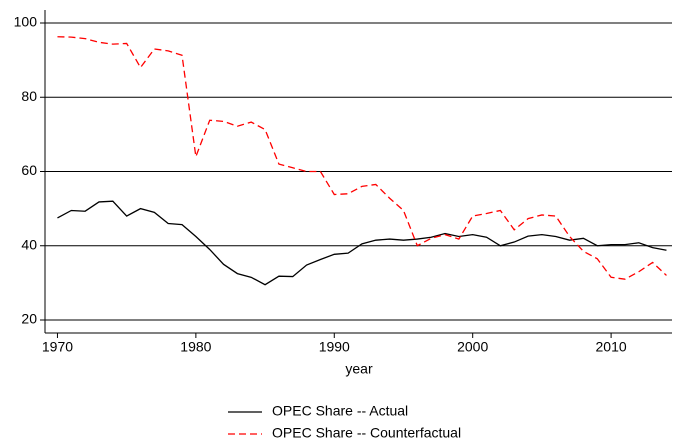 The height and width of the screenshot is (444, 673). What do you see at coordinates (29, 244) in the screenshot?
I see `y-tick-label: 40` at bounding box center [29, 244].